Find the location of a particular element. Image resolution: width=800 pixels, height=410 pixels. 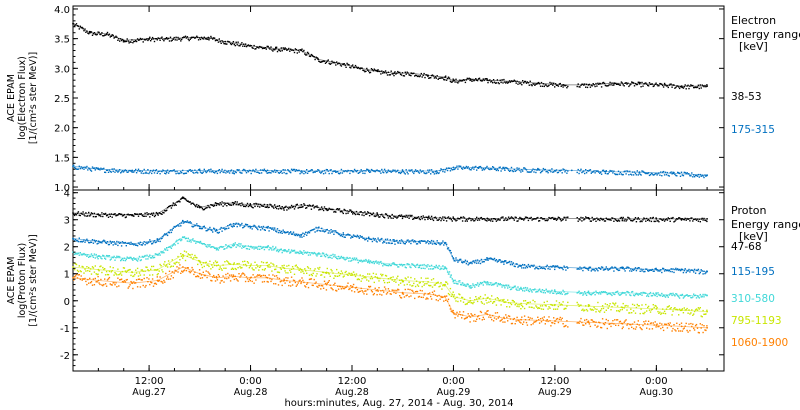

data-point-1060-1900 is located at coordinates (377, 290).